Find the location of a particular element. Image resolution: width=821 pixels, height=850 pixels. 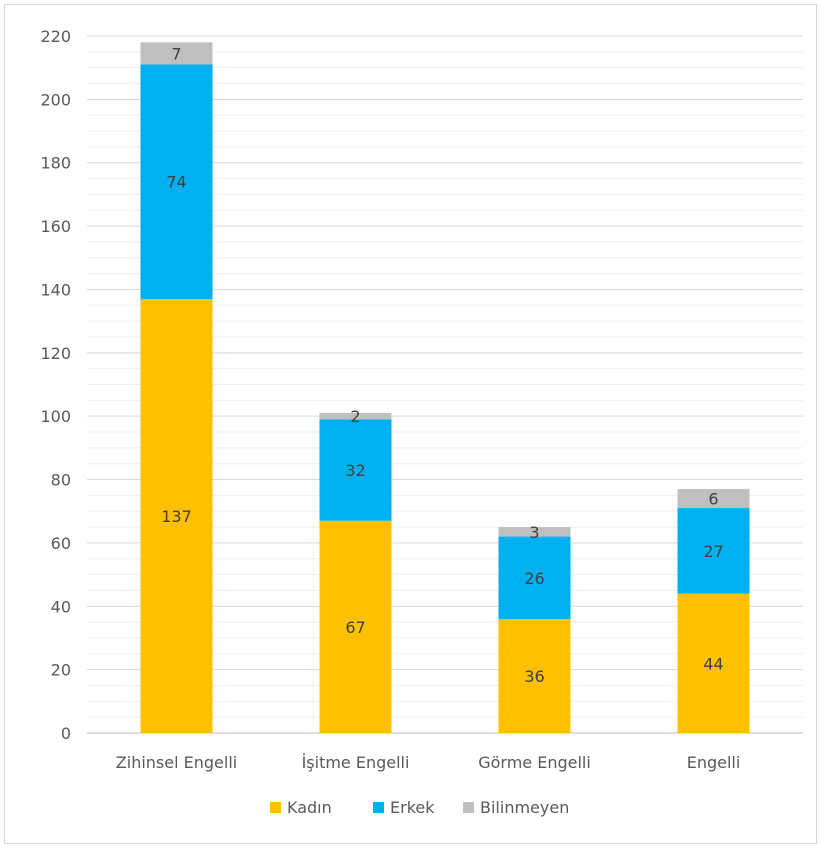

x-category-label: Engelli is located at coordinates (714, 762).